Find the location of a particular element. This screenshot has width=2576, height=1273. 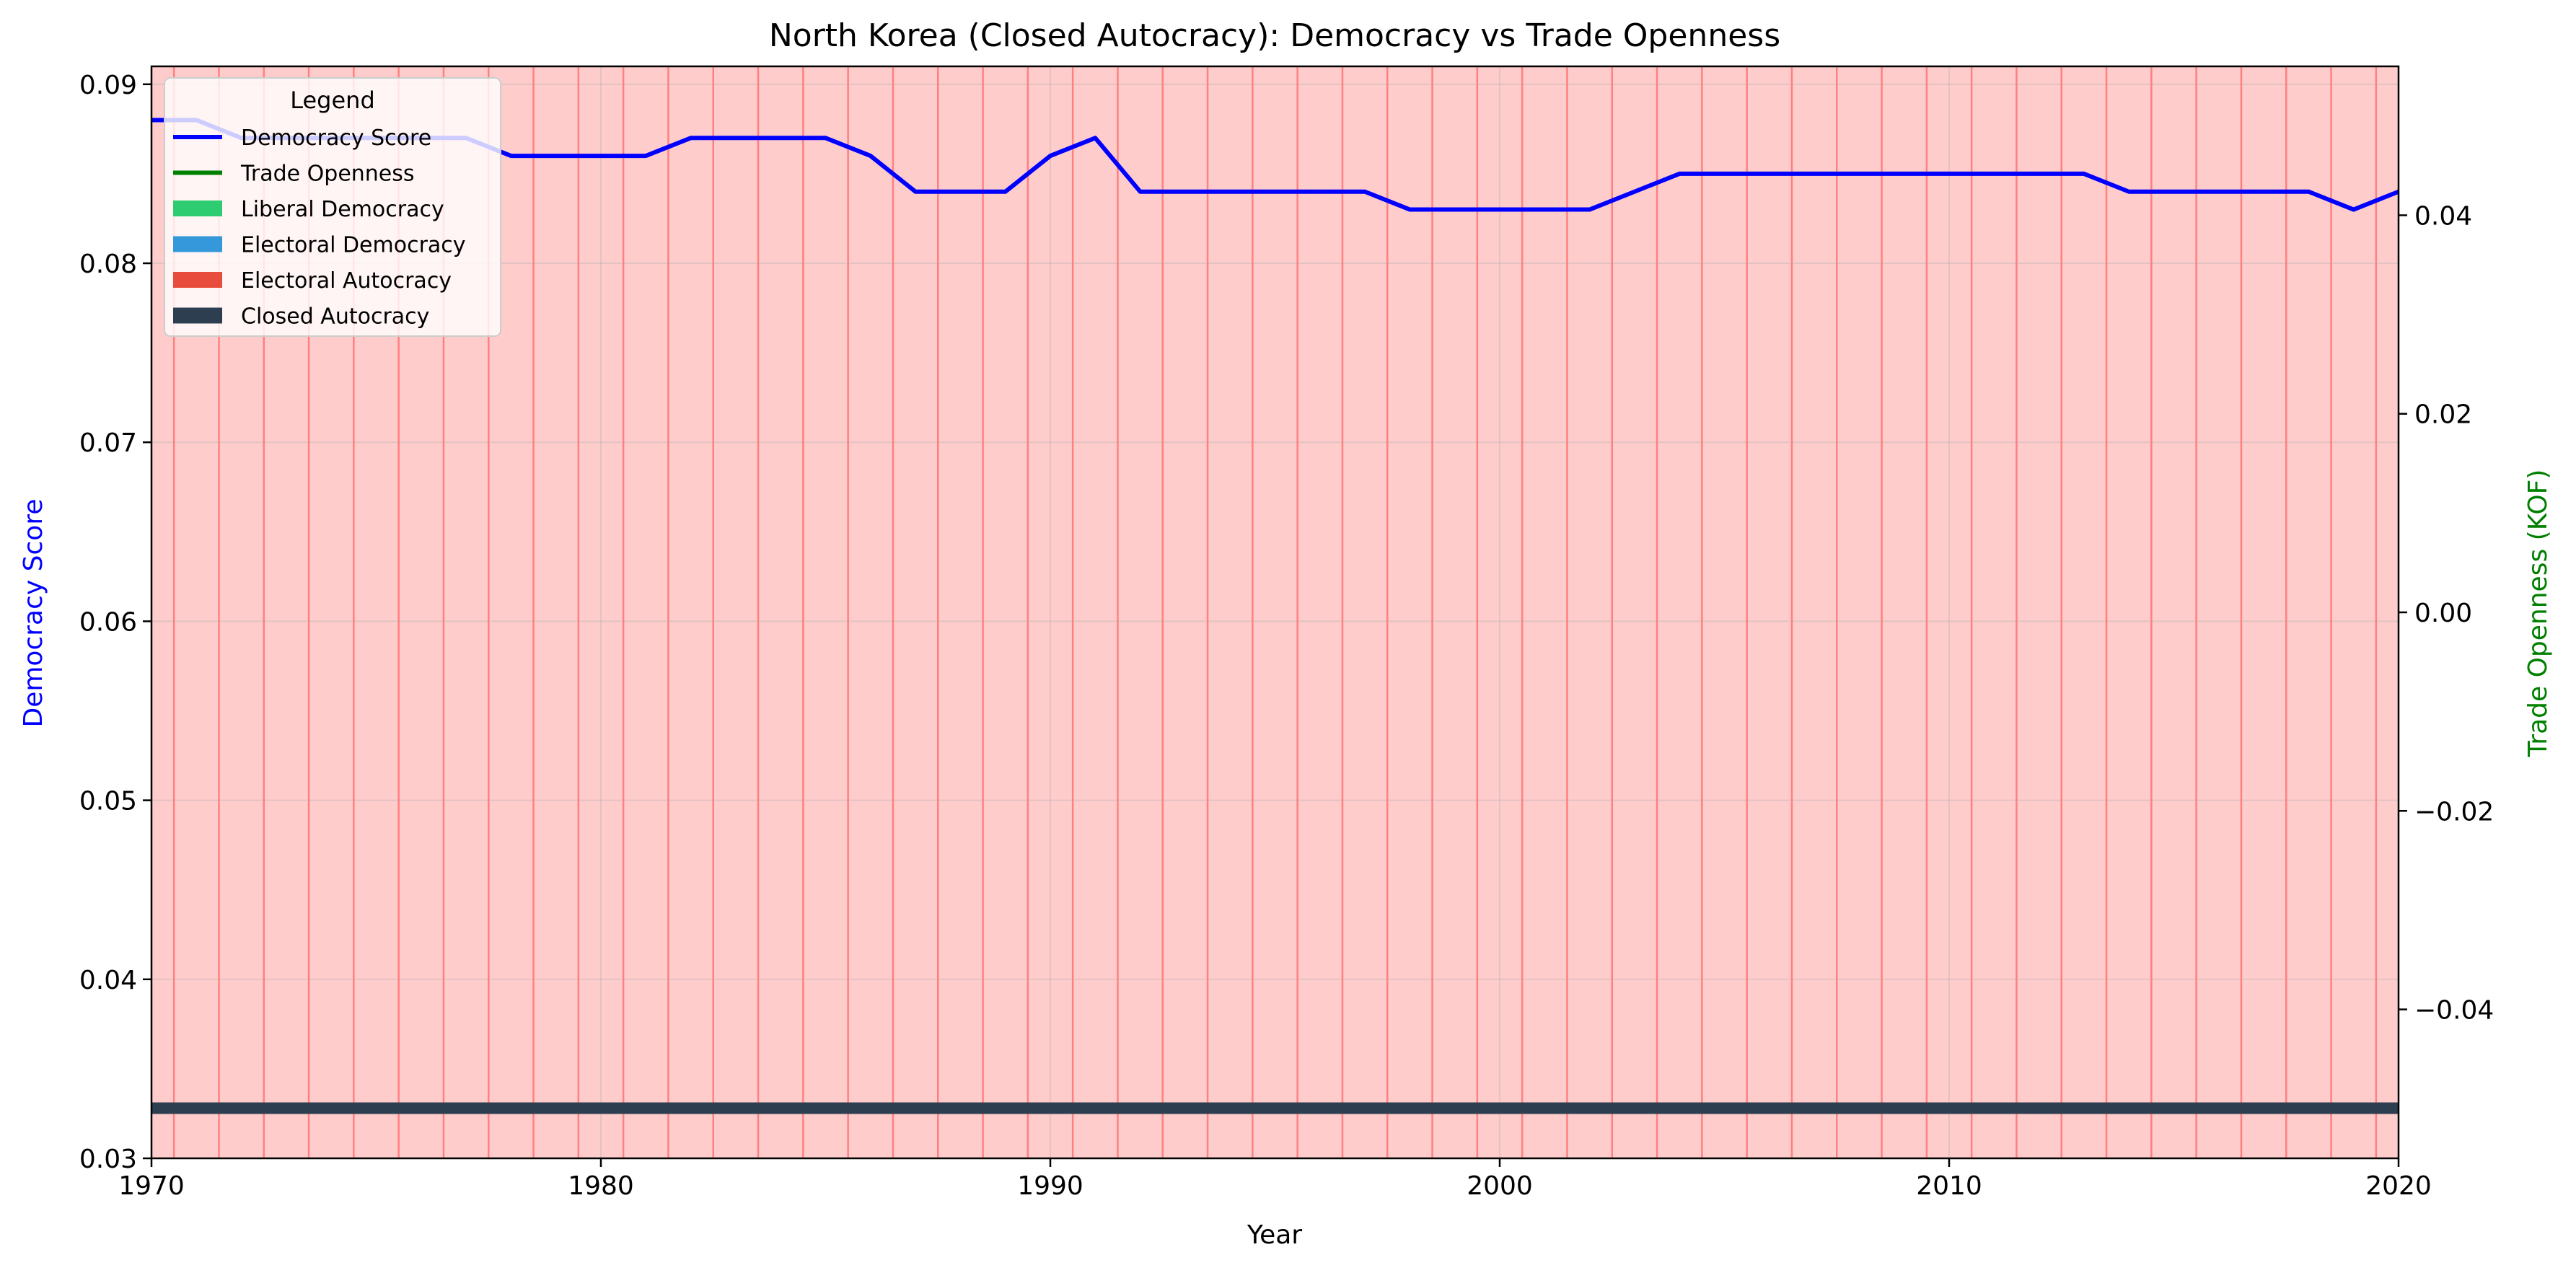

x-axis: 1970 1980 1990 2000 2010 2020 is located at coordinates (1275, 1179).